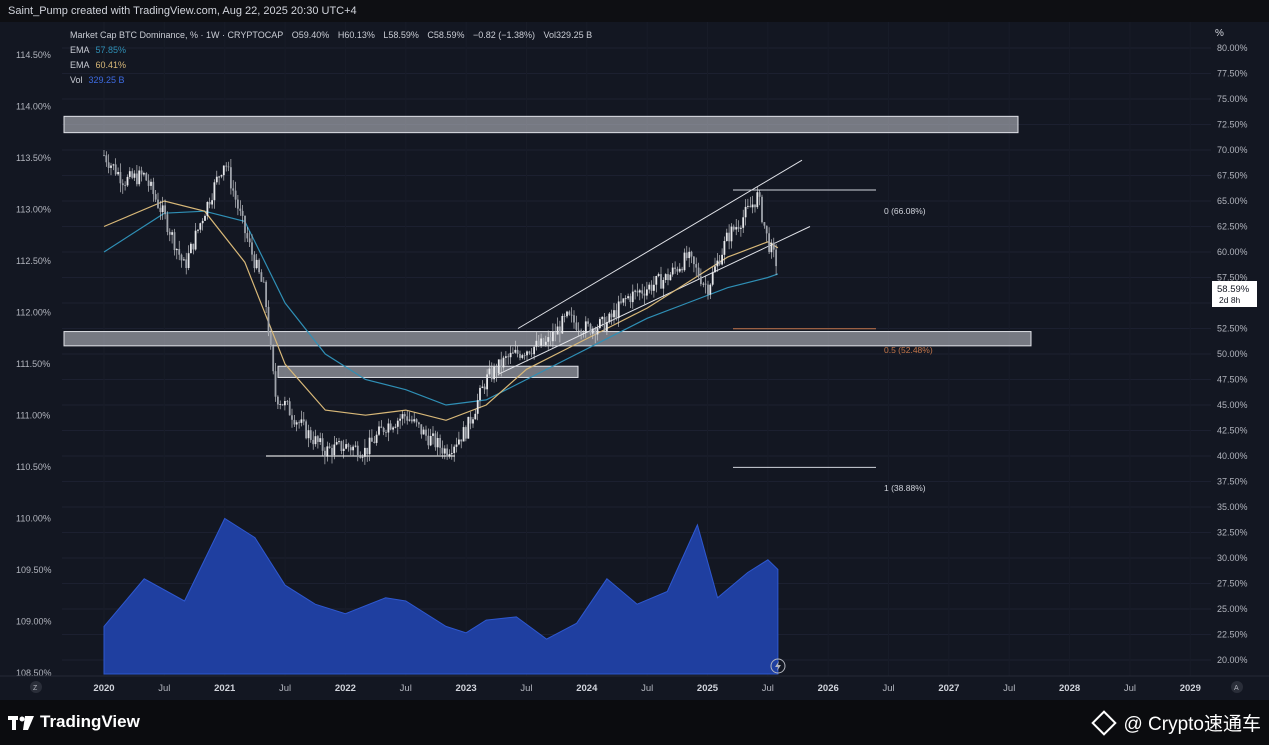 The width and height of the screenshot is (1269, 745). Describe the element at coordinates (504, 35) in the screenshot. I see `legend-change: −0.82 (−1.38%)` at that location.